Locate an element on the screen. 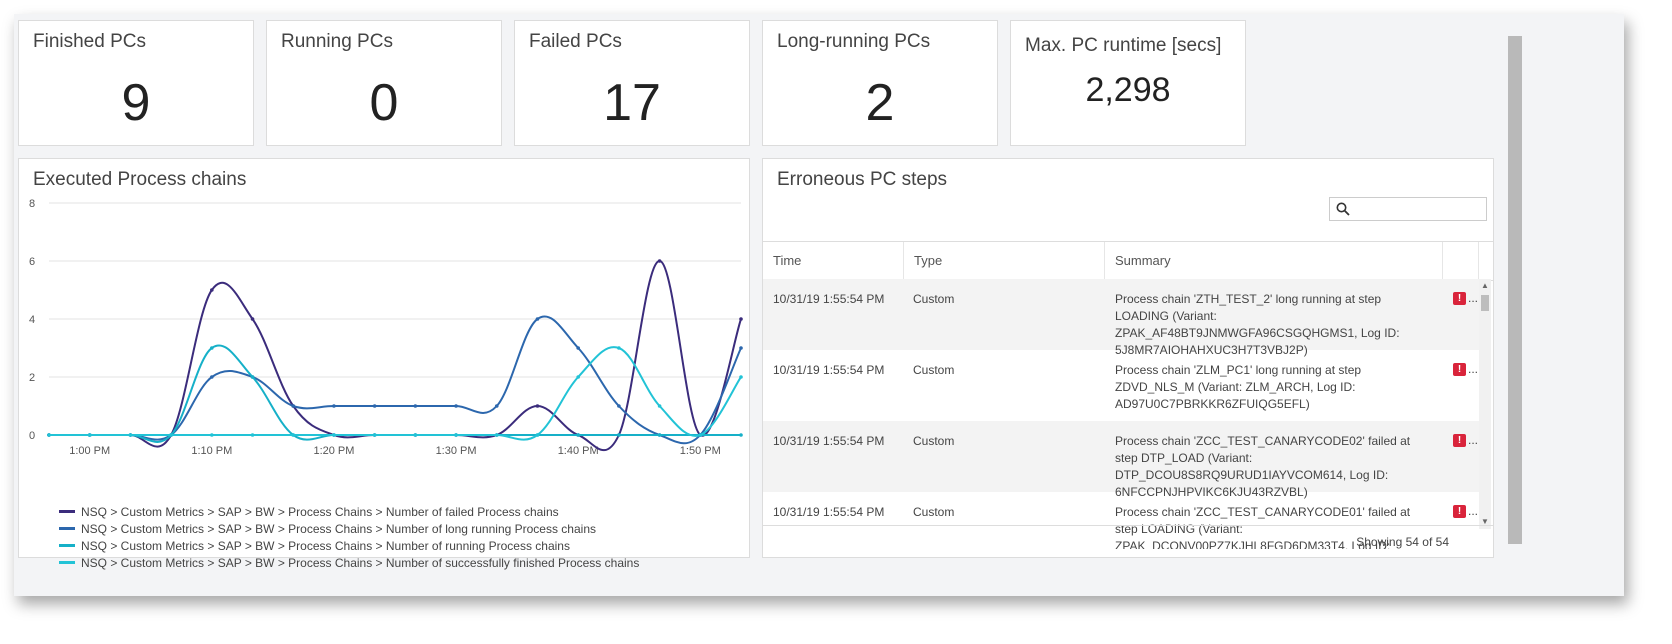 The width and height of the screenshot is (1672, 644). column-header-type: Type is located at coordinates (1004, 261).